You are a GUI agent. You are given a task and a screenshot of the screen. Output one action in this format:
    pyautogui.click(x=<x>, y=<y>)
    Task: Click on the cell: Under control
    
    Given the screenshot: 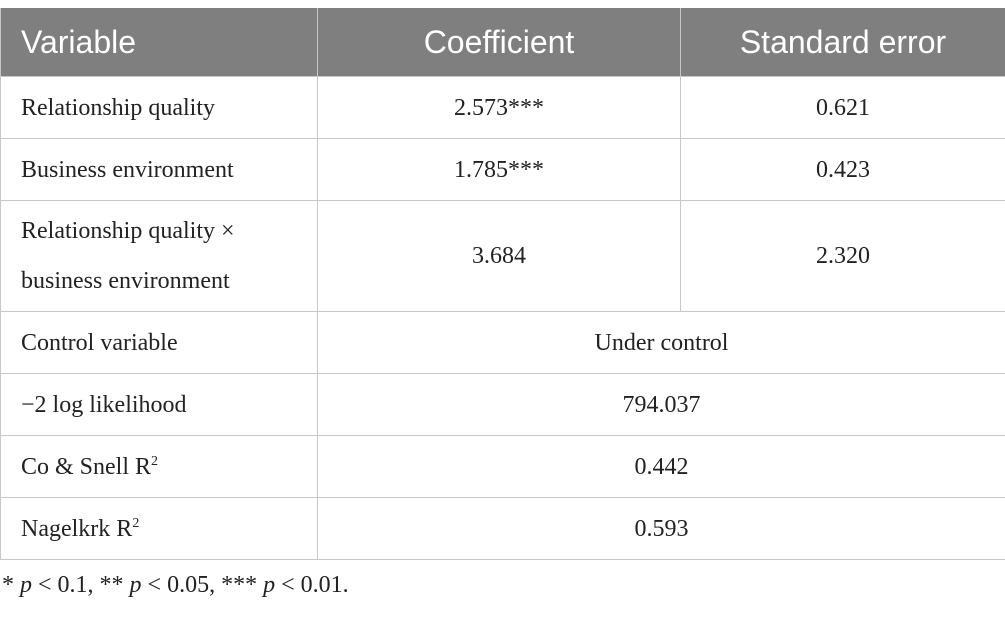 What is the action you would take?
    pyautogui.click(x=661, y=342)
    